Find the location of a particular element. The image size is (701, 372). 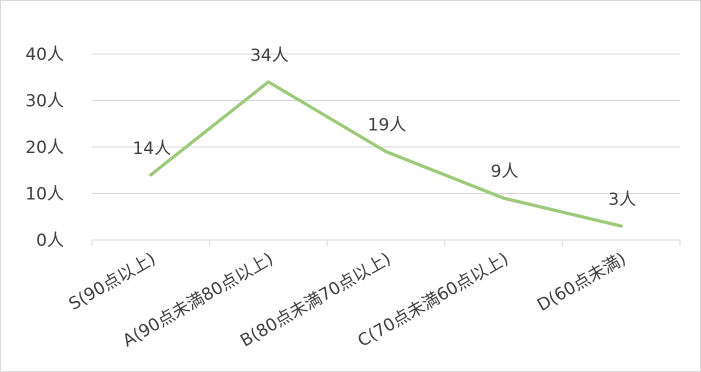

y-tick-label: 20人 is located at coordinates (44, 148).